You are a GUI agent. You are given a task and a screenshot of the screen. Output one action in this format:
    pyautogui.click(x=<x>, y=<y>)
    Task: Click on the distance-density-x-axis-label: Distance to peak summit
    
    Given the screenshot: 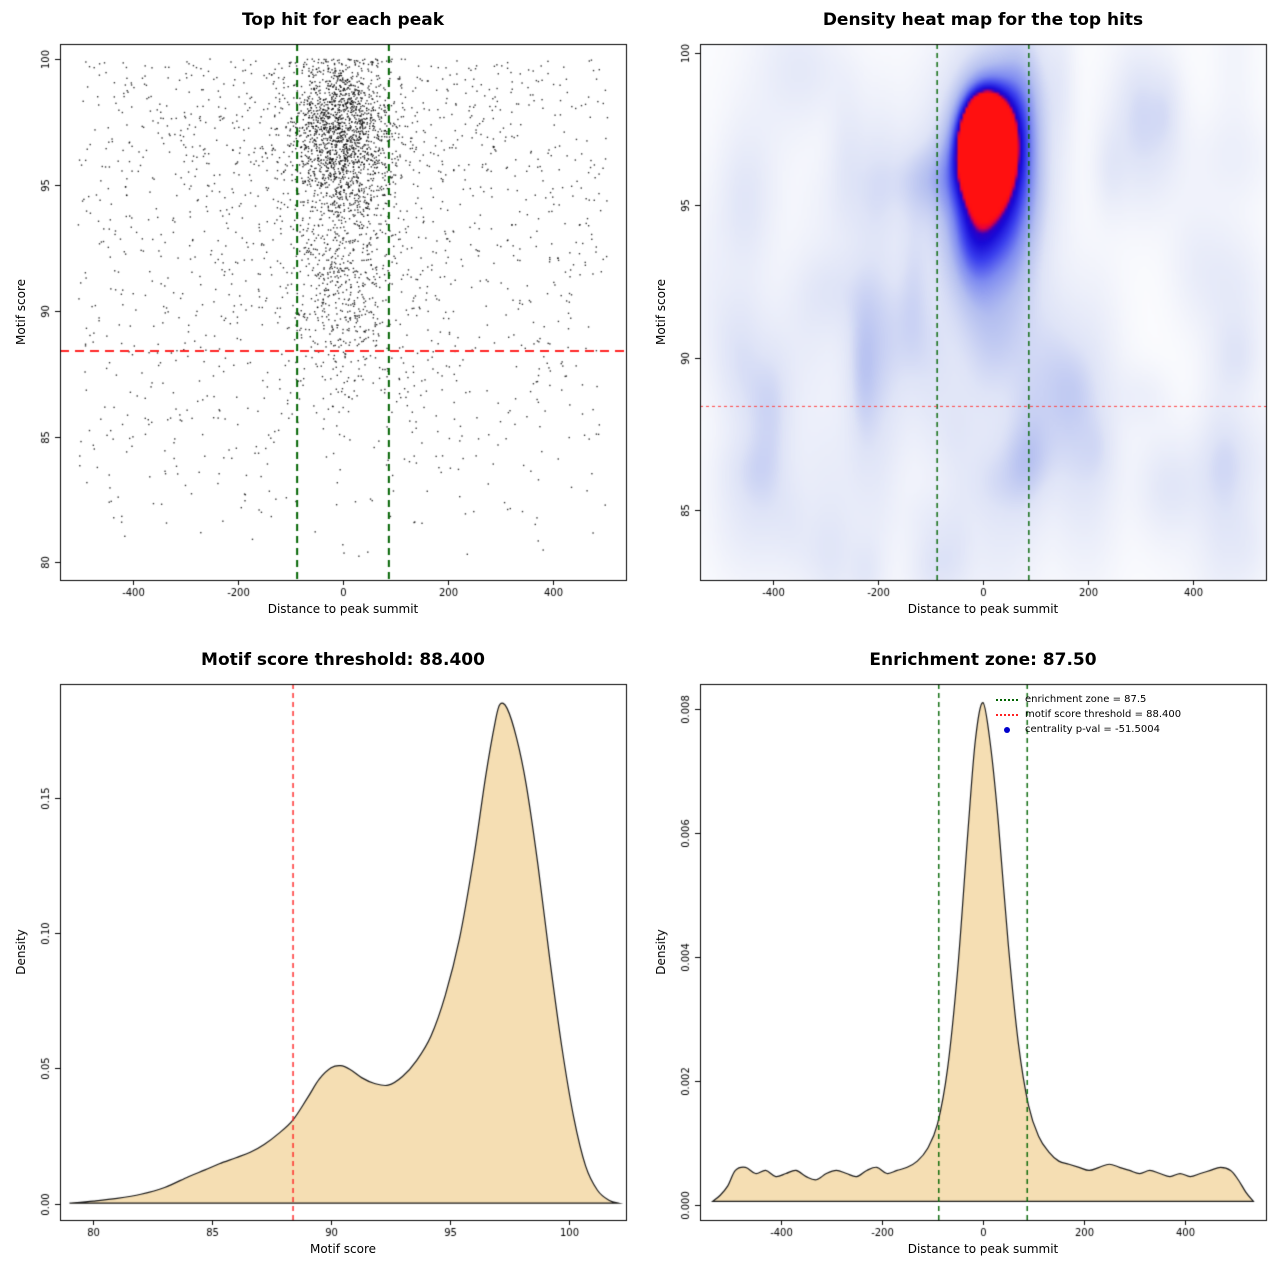 What is the action you would take?
    pyautogui.click(x=983, y=1249)
    